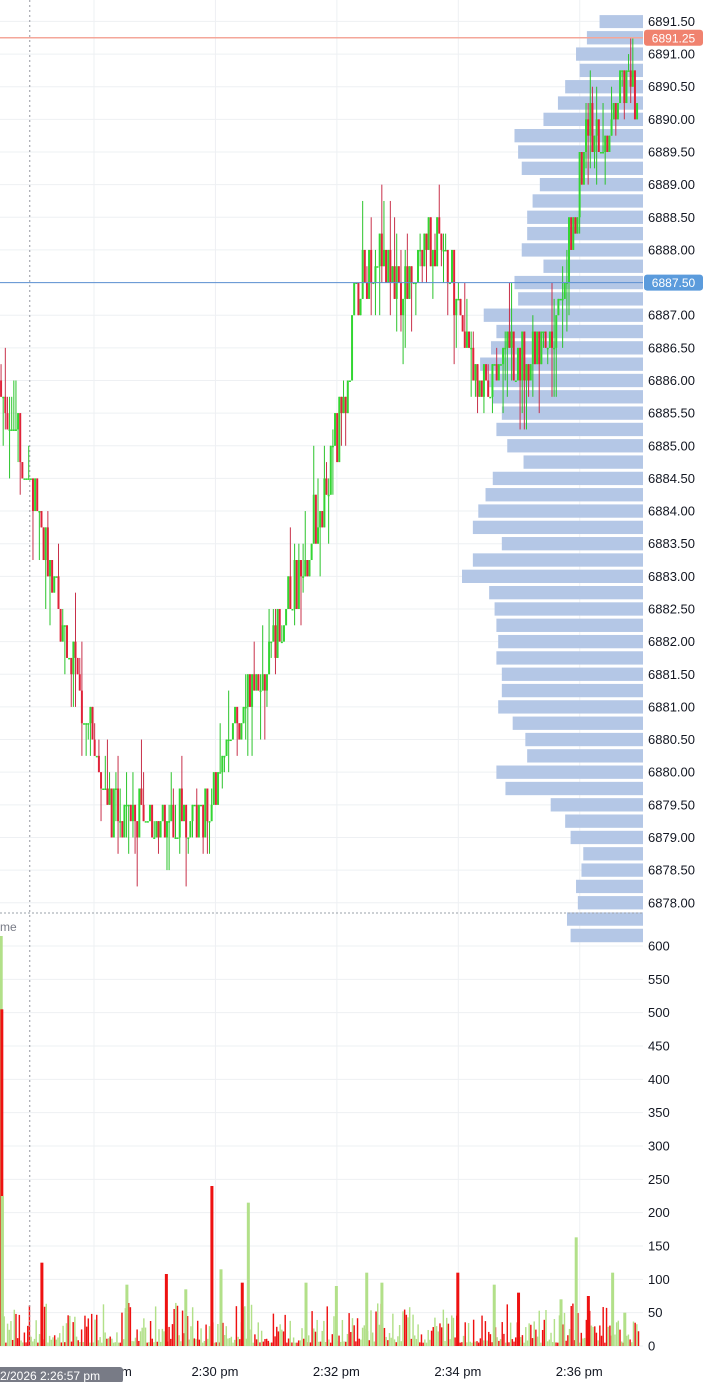 The width and height of the screenshot is (706, 1387). What do you see at coordinates (673, 37) in the screenshot?
I see `last-price-badge` at bounding box center [673, 37].